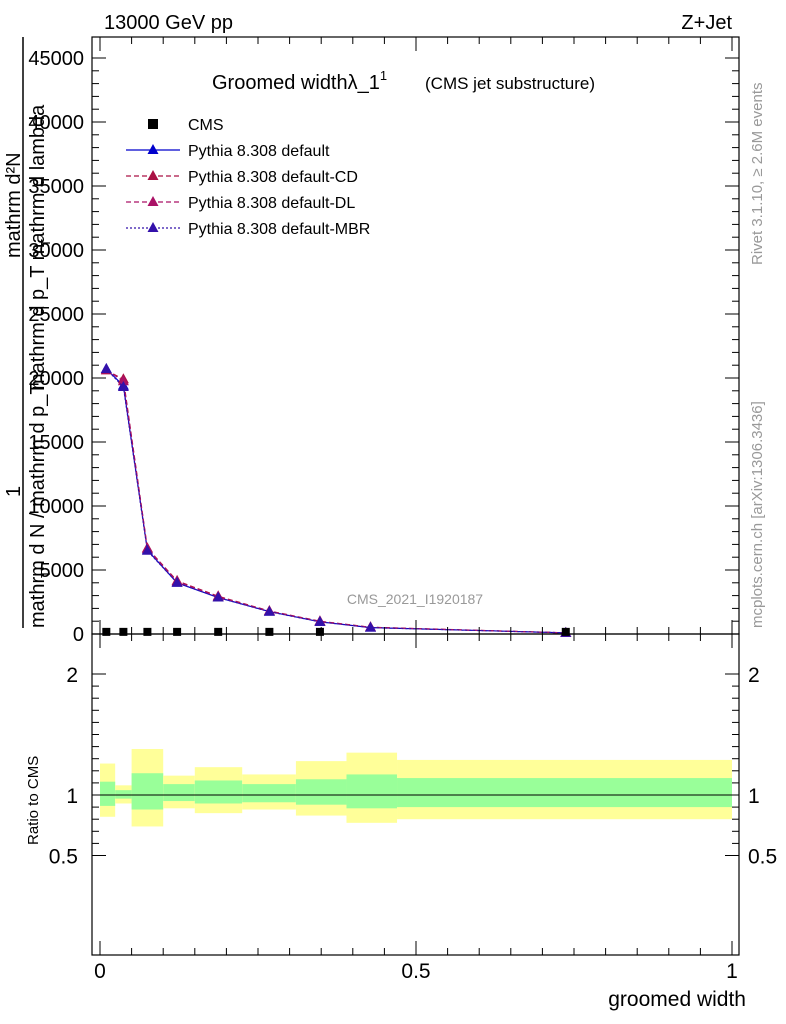 The height and width of the screenshot is (1024, 786). What do you see at coordinates (168, 23) in the screenshot?
I see `energy-label: 13000 GeV pp` at bounding box center [168, 23].